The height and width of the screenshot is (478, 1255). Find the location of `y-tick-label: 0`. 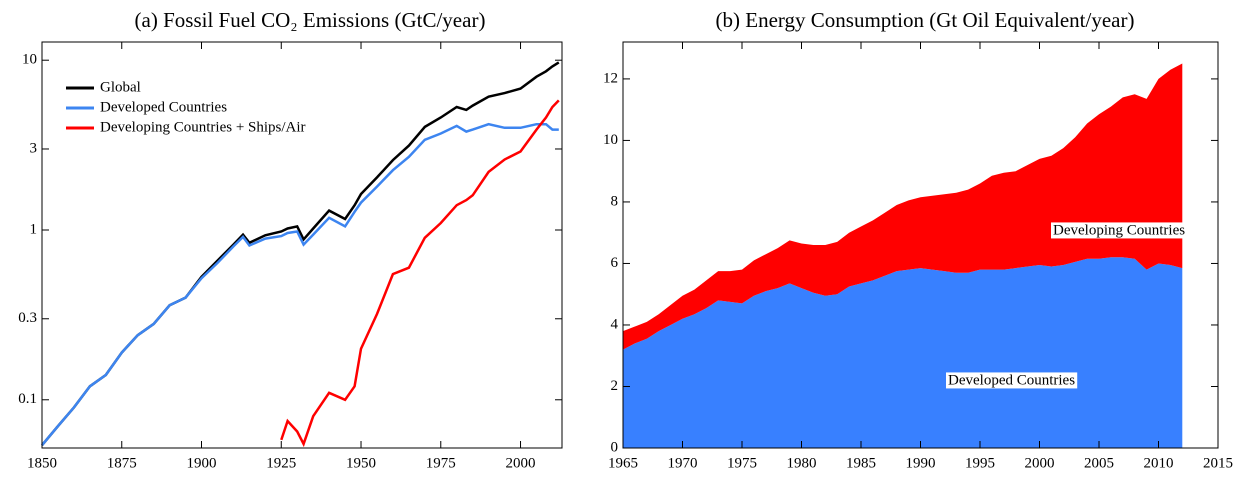

y-tick-label: 0 is located at coordinates (615, 447).